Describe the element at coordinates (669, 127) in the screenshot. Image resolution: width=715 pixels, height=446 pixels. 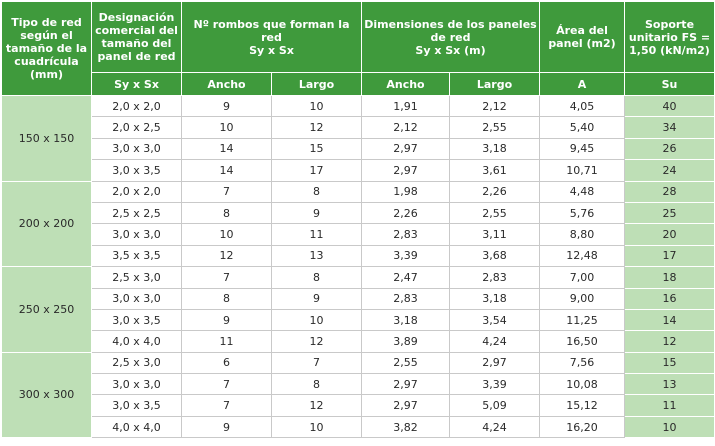
I see `cell-soporte: 34` at that location.